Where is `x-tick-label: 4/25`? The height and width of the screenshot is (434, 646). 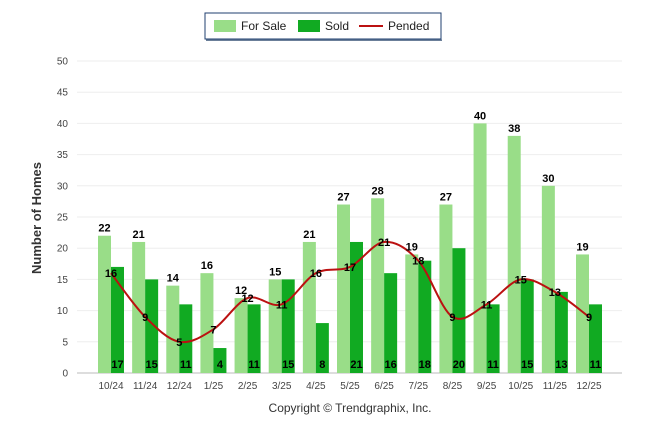
x-tick-label: 4/25 is located at coordinates (316, 386).